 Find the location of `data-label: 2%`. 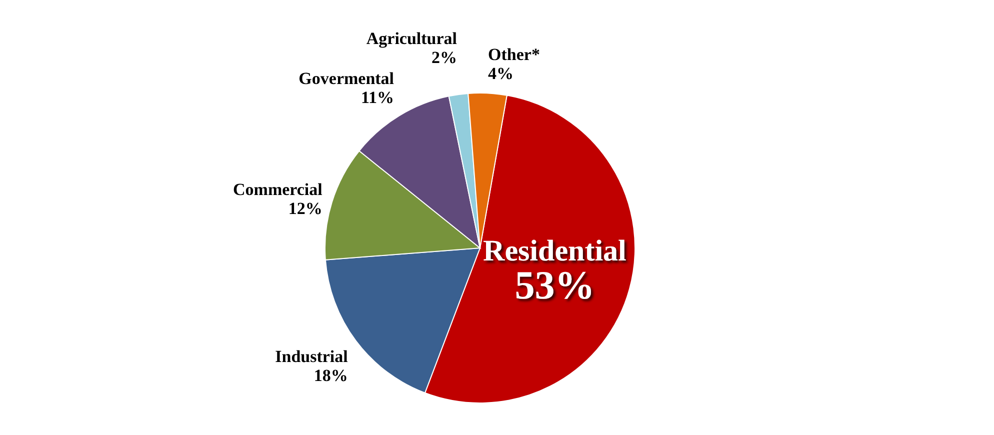

data-label: 2% is located at coordinates (445, 58).